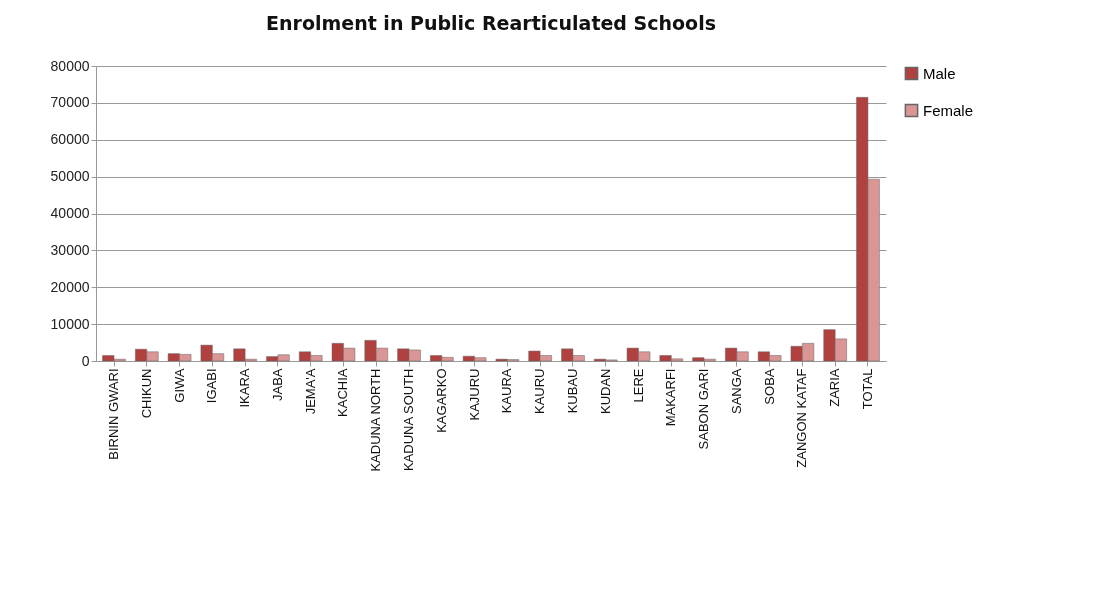 Image resolution: width=1114 pixels, height=594 pixels. Describe the element at coordinates (70, 213) in the screenshot. I see `y-tick-label: 40000` at that location.